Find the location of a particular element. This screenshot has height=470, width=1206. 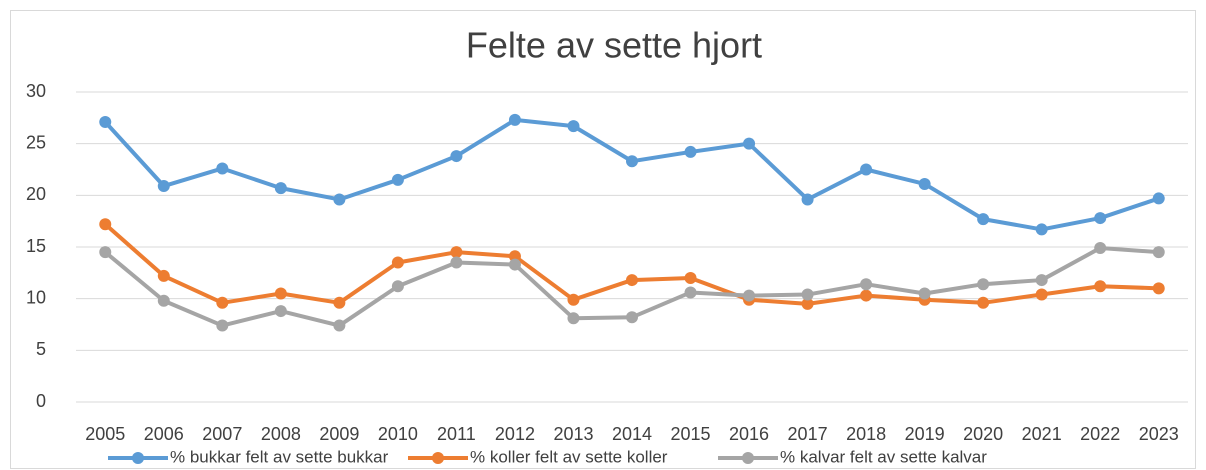

x-tick-label: 2007 is located at coordinates (222, 434).